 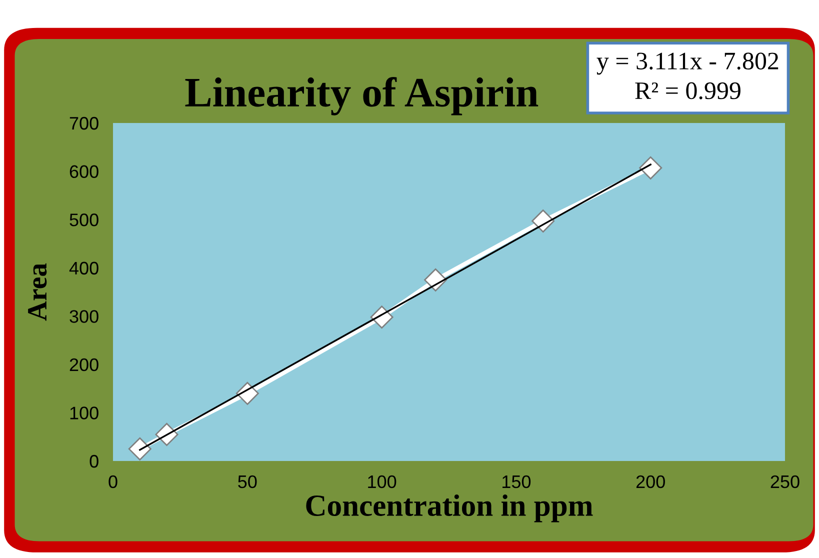 I want to click on y-tick-label: 100, so click(x=84, y=413).